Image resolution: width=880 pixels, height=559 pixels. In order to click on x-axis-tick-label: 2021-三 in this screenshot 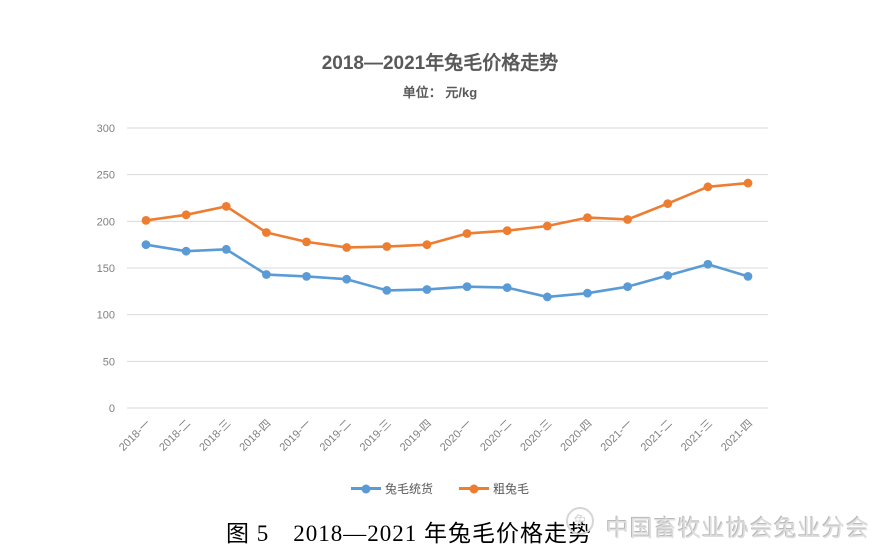, I will do `click(697, 436)`.